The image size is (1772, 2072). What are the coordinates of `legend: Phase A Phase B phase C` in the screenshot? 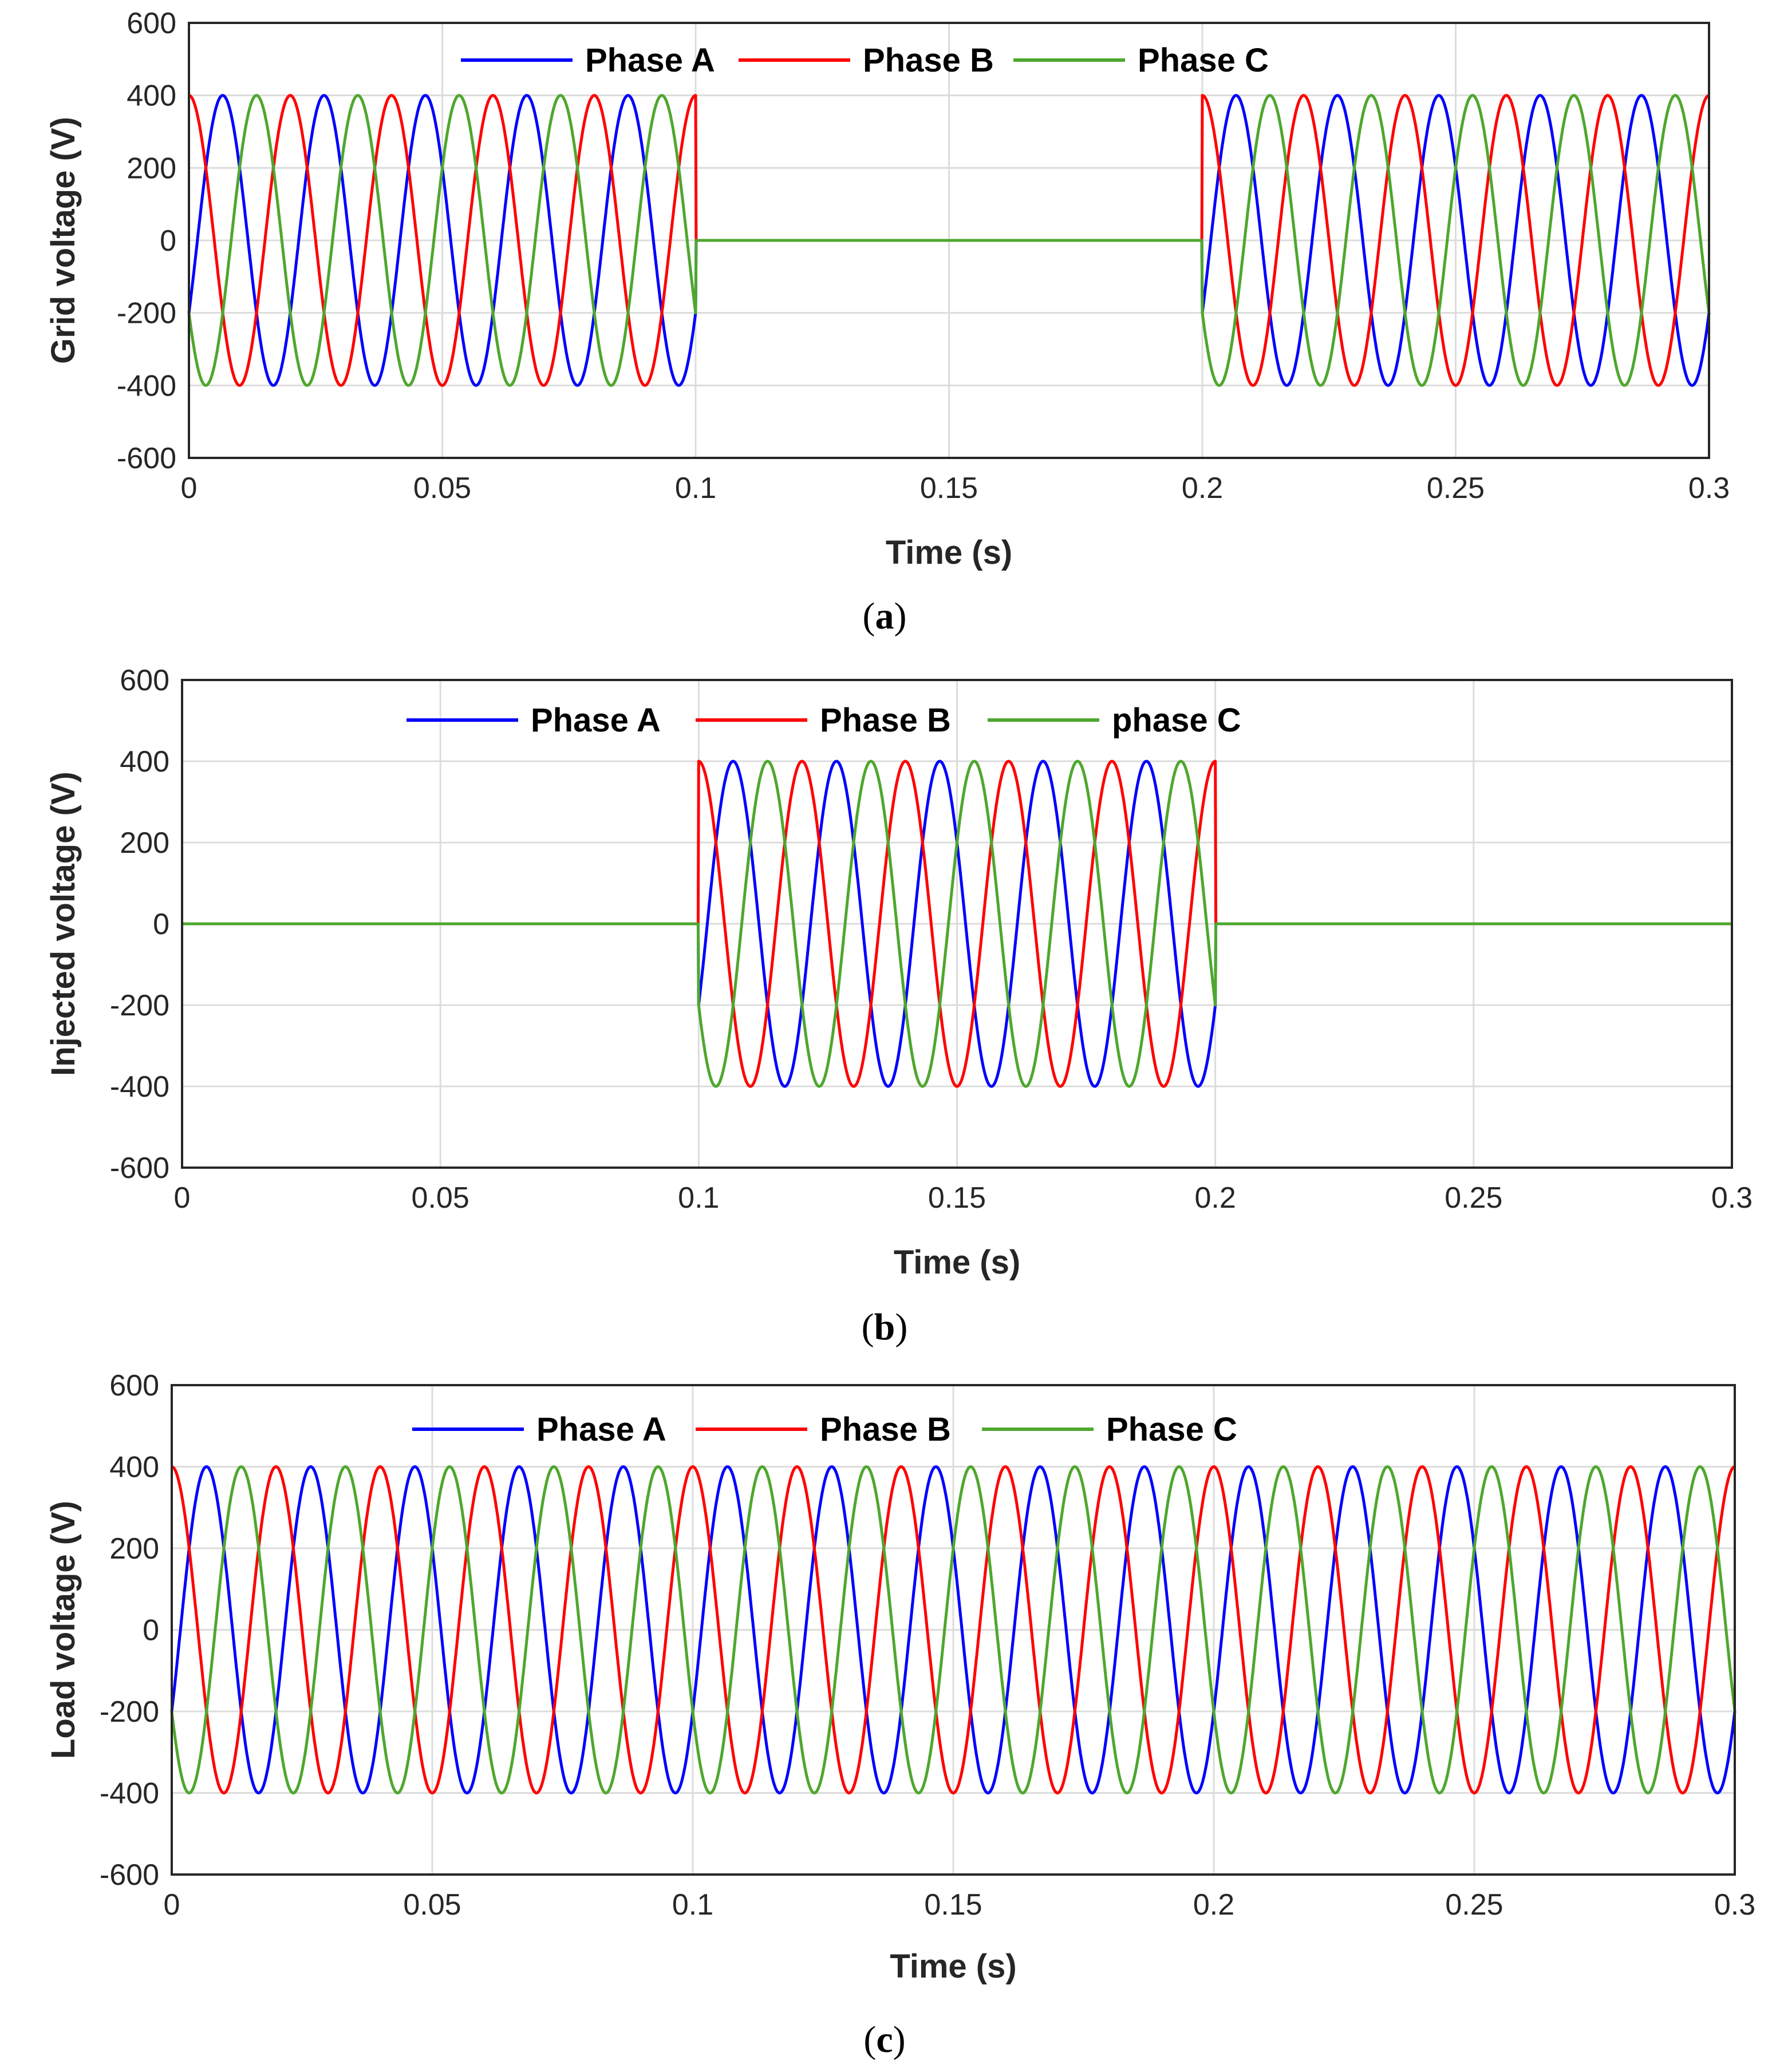 It's located at (824, 720).